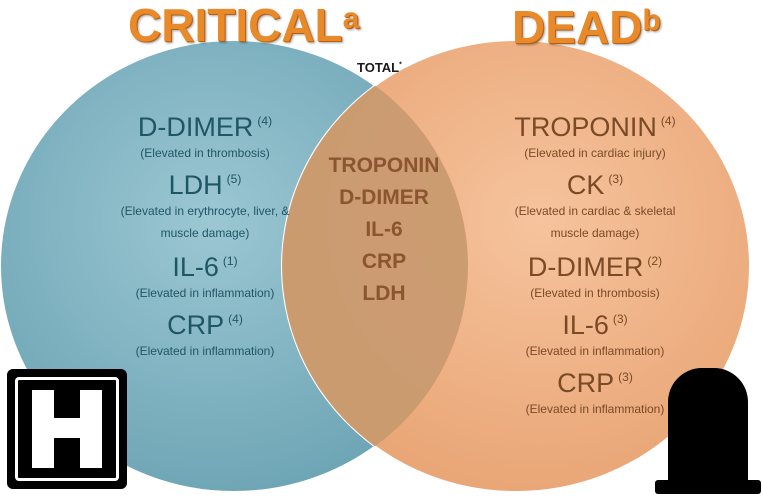 This screenshot has width=763, height=499. Describe the element at coordinates (91, 429) in the screenshot. I see `hospital-icon-right-bar` at that location.